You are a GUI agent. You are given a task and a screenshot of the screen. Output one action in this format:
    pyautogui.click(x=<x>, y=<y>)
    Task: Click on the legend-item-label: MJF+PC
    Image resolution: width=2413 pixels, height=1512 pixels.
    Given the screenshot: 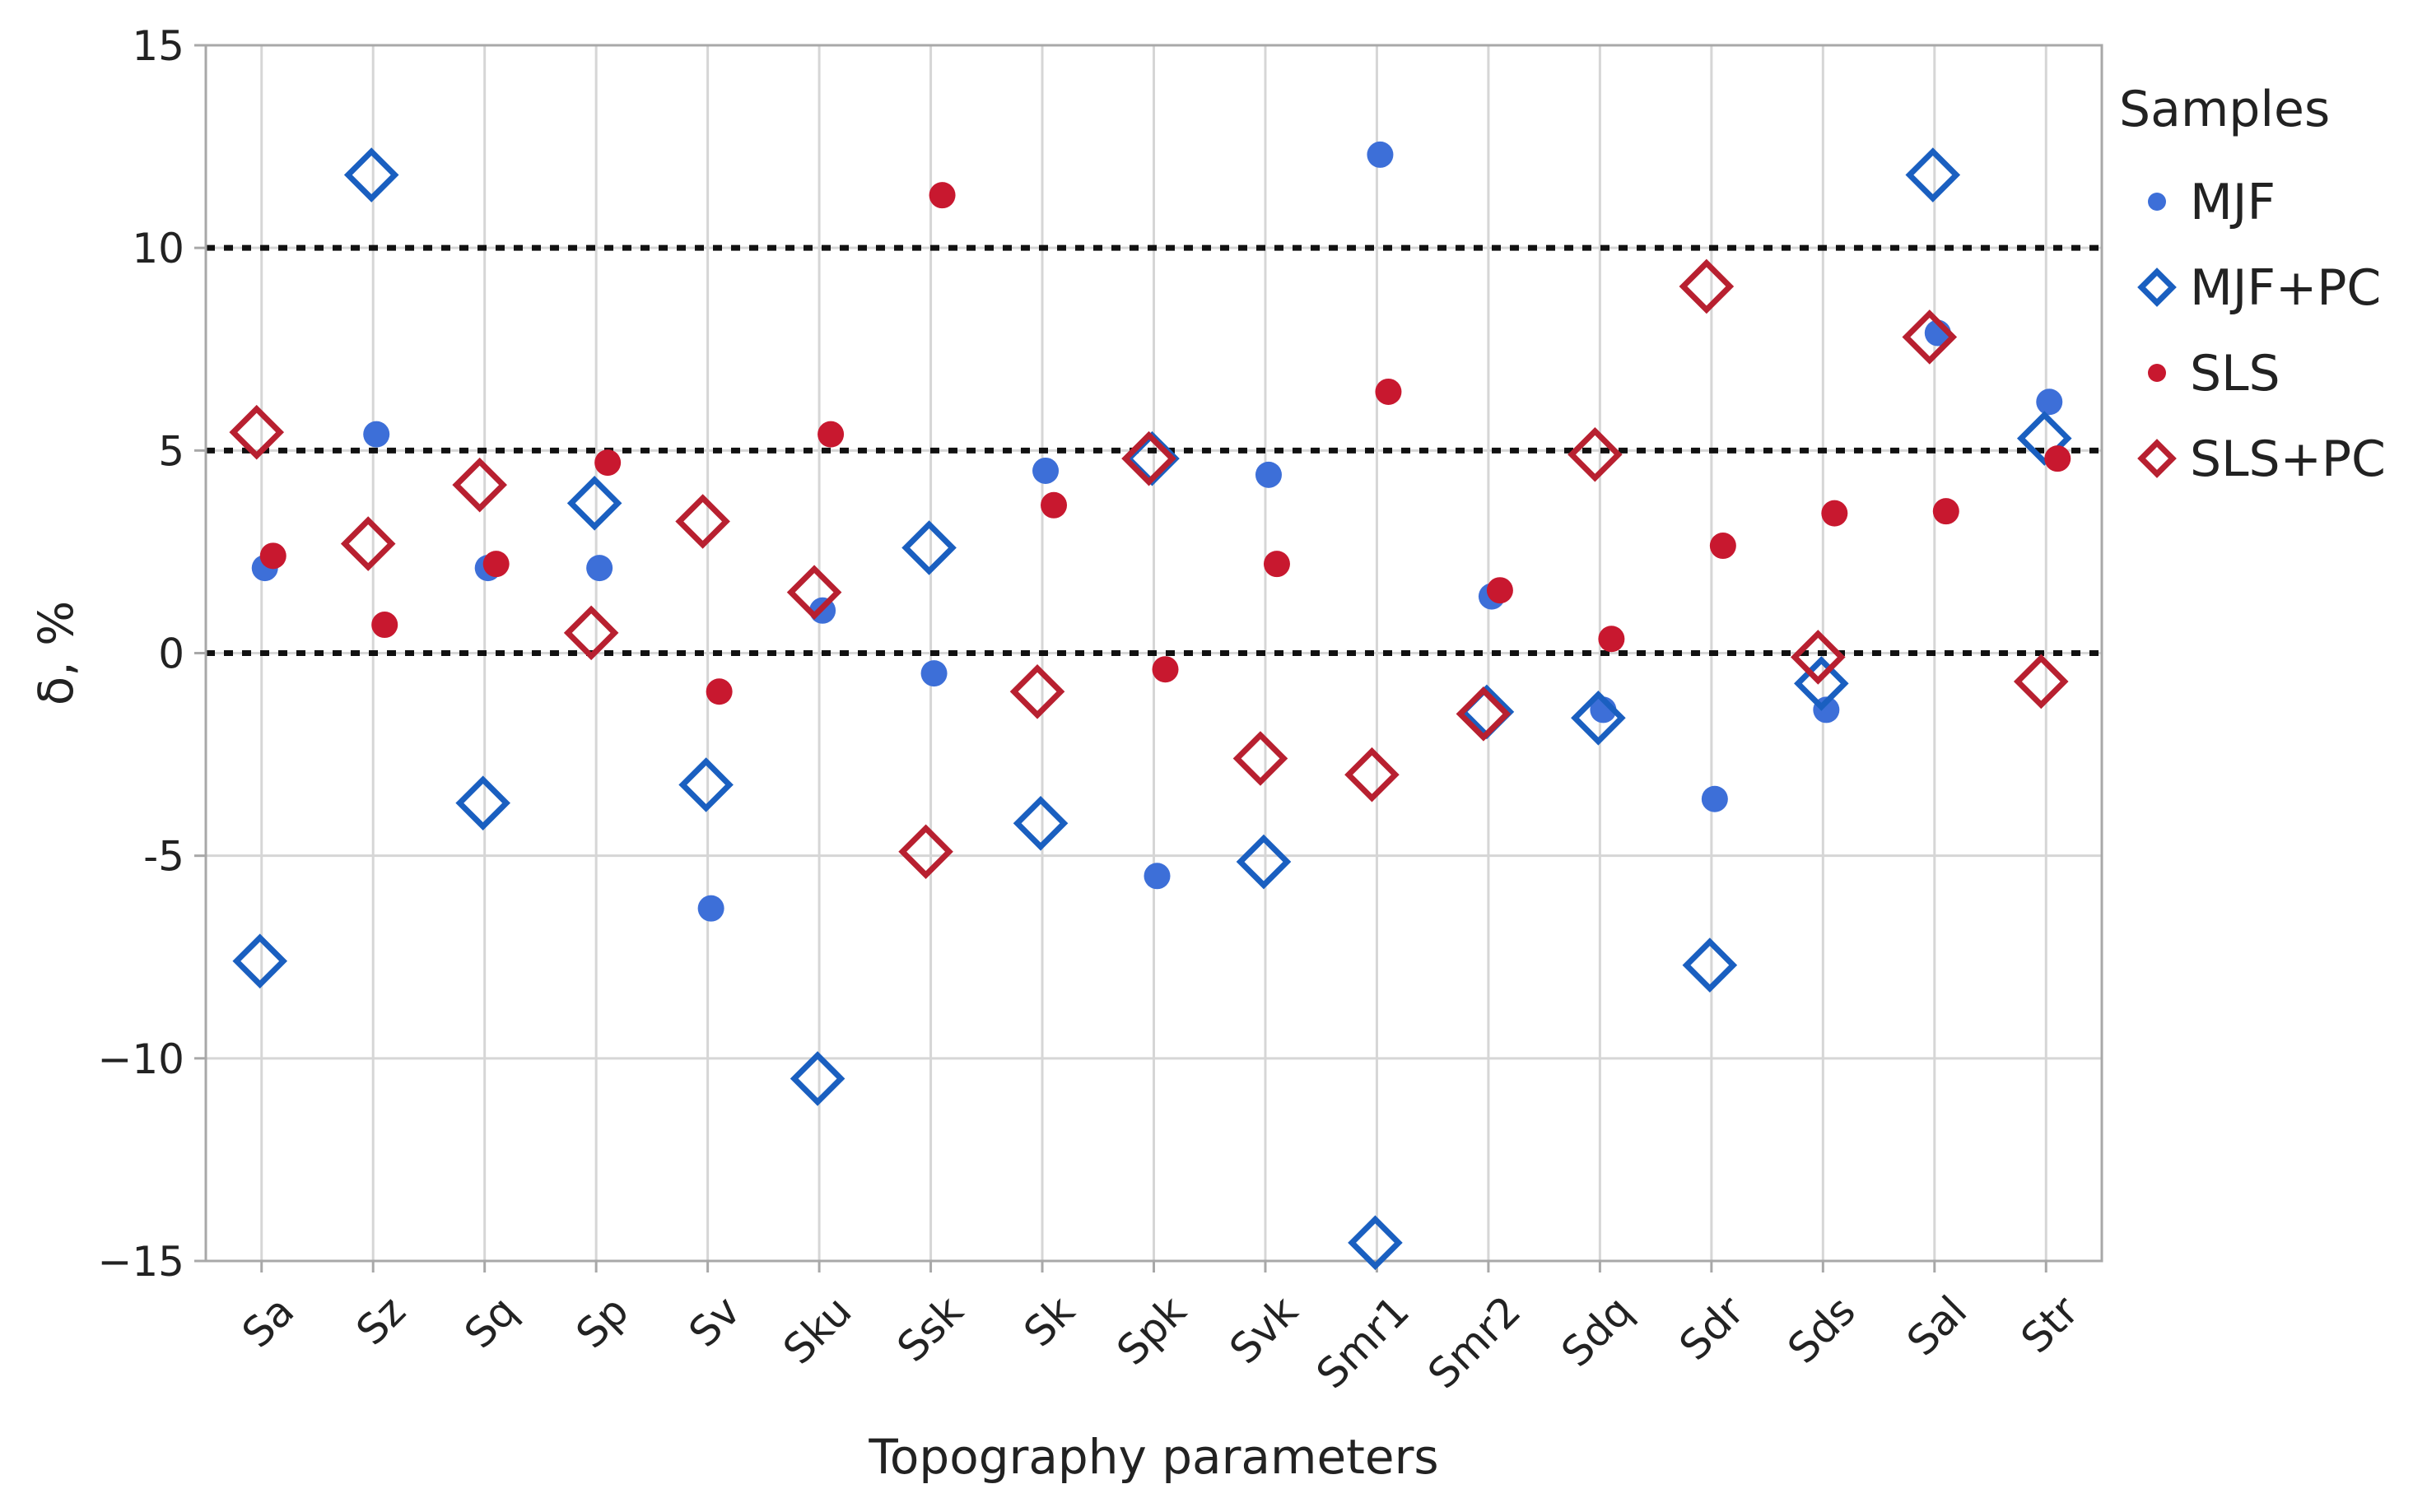 What is the action you would take?
    pyautogui.click(x=2285, y=288)
    